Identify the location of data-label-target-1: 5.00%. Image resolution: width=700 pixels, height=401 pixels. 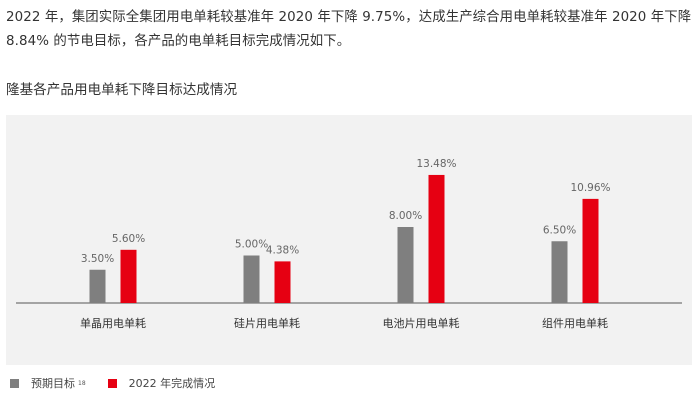
(251, 245).